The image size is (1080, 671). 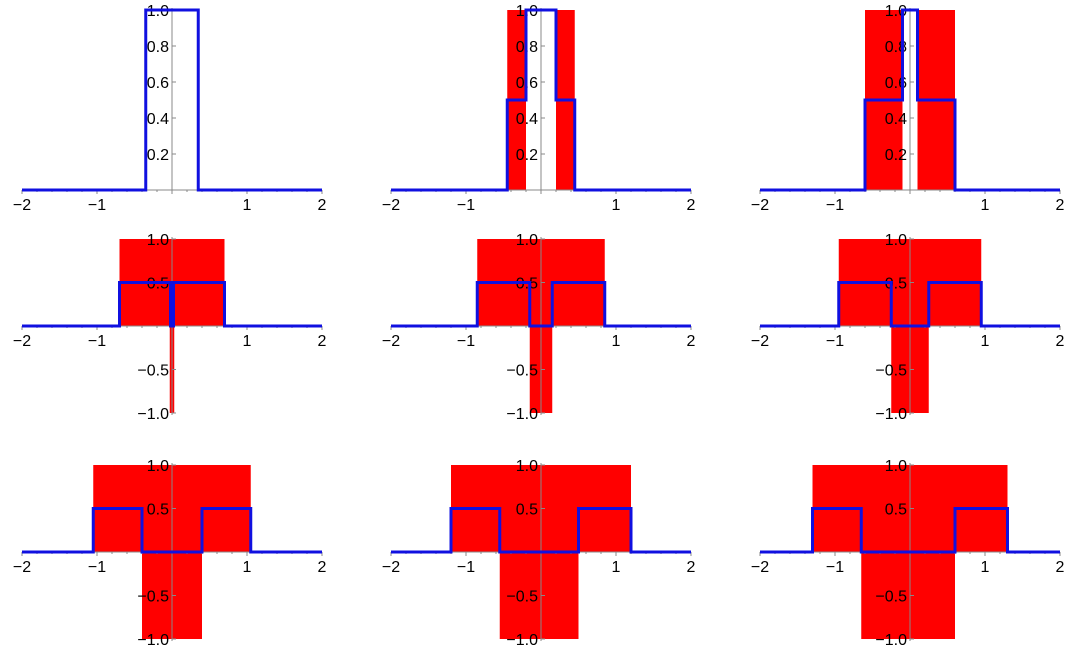 I want to click on panel-3: −2 −1 1 20.20.40.60.81.0, so click(x=908, y=108).